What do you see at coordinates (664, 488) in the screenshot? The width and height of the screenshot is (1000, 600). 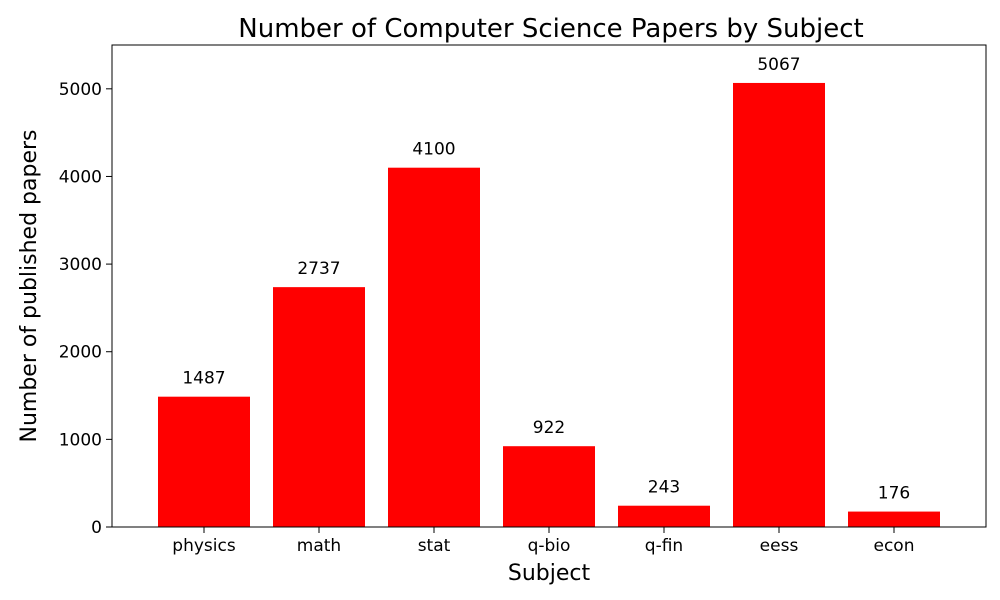 I see `data-label-q-fin: 243` at bounding box center [664, 488].